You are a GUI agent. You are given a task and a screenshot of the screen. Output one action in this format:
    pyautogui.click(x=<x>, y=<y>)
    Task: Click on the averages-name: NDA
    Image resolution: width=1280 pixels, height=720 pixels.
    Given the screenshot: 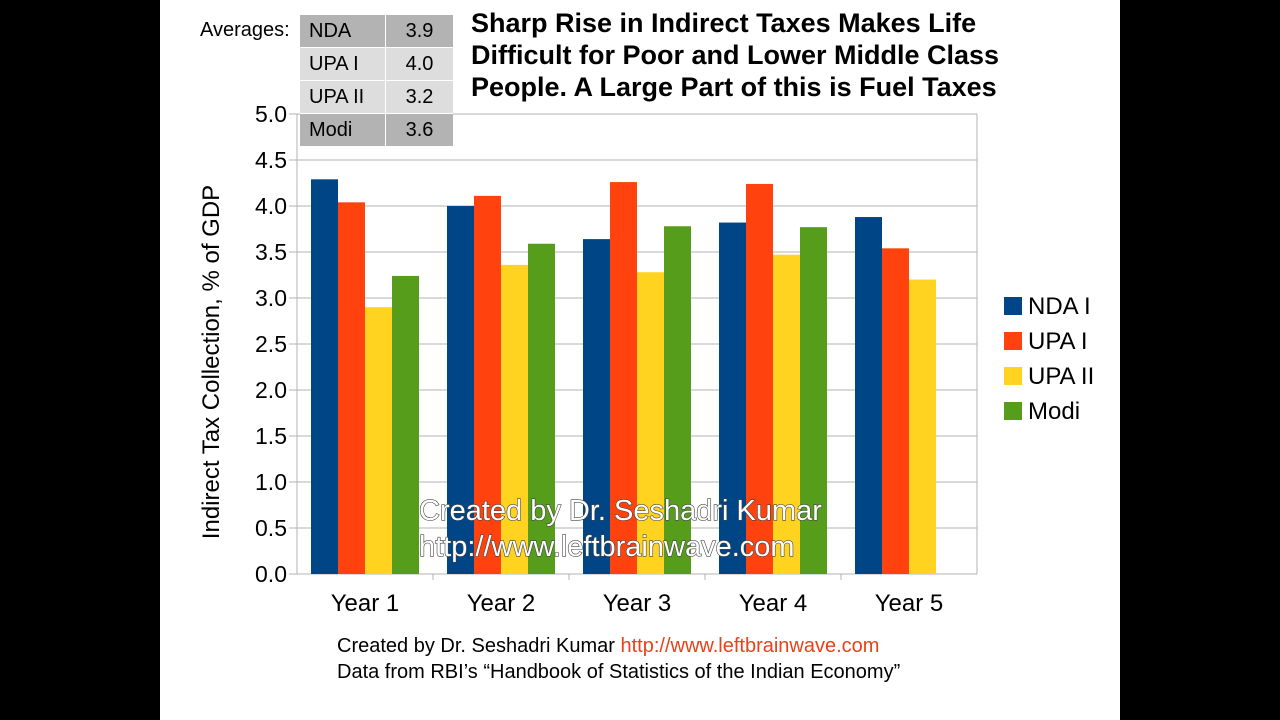 What is the action you would take?
    pyautogui.click(x=342, y=31)
    